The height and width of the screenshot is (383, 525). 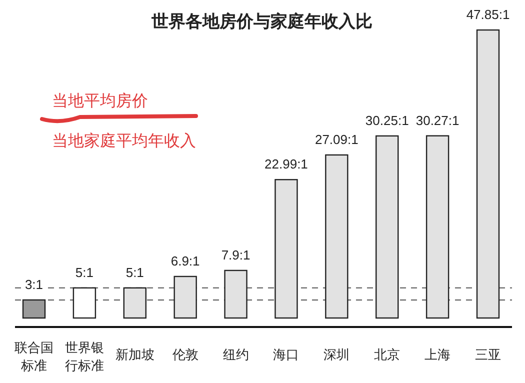 I want to click on x-tick-label: 新加坡, so click(x=134, y=355).